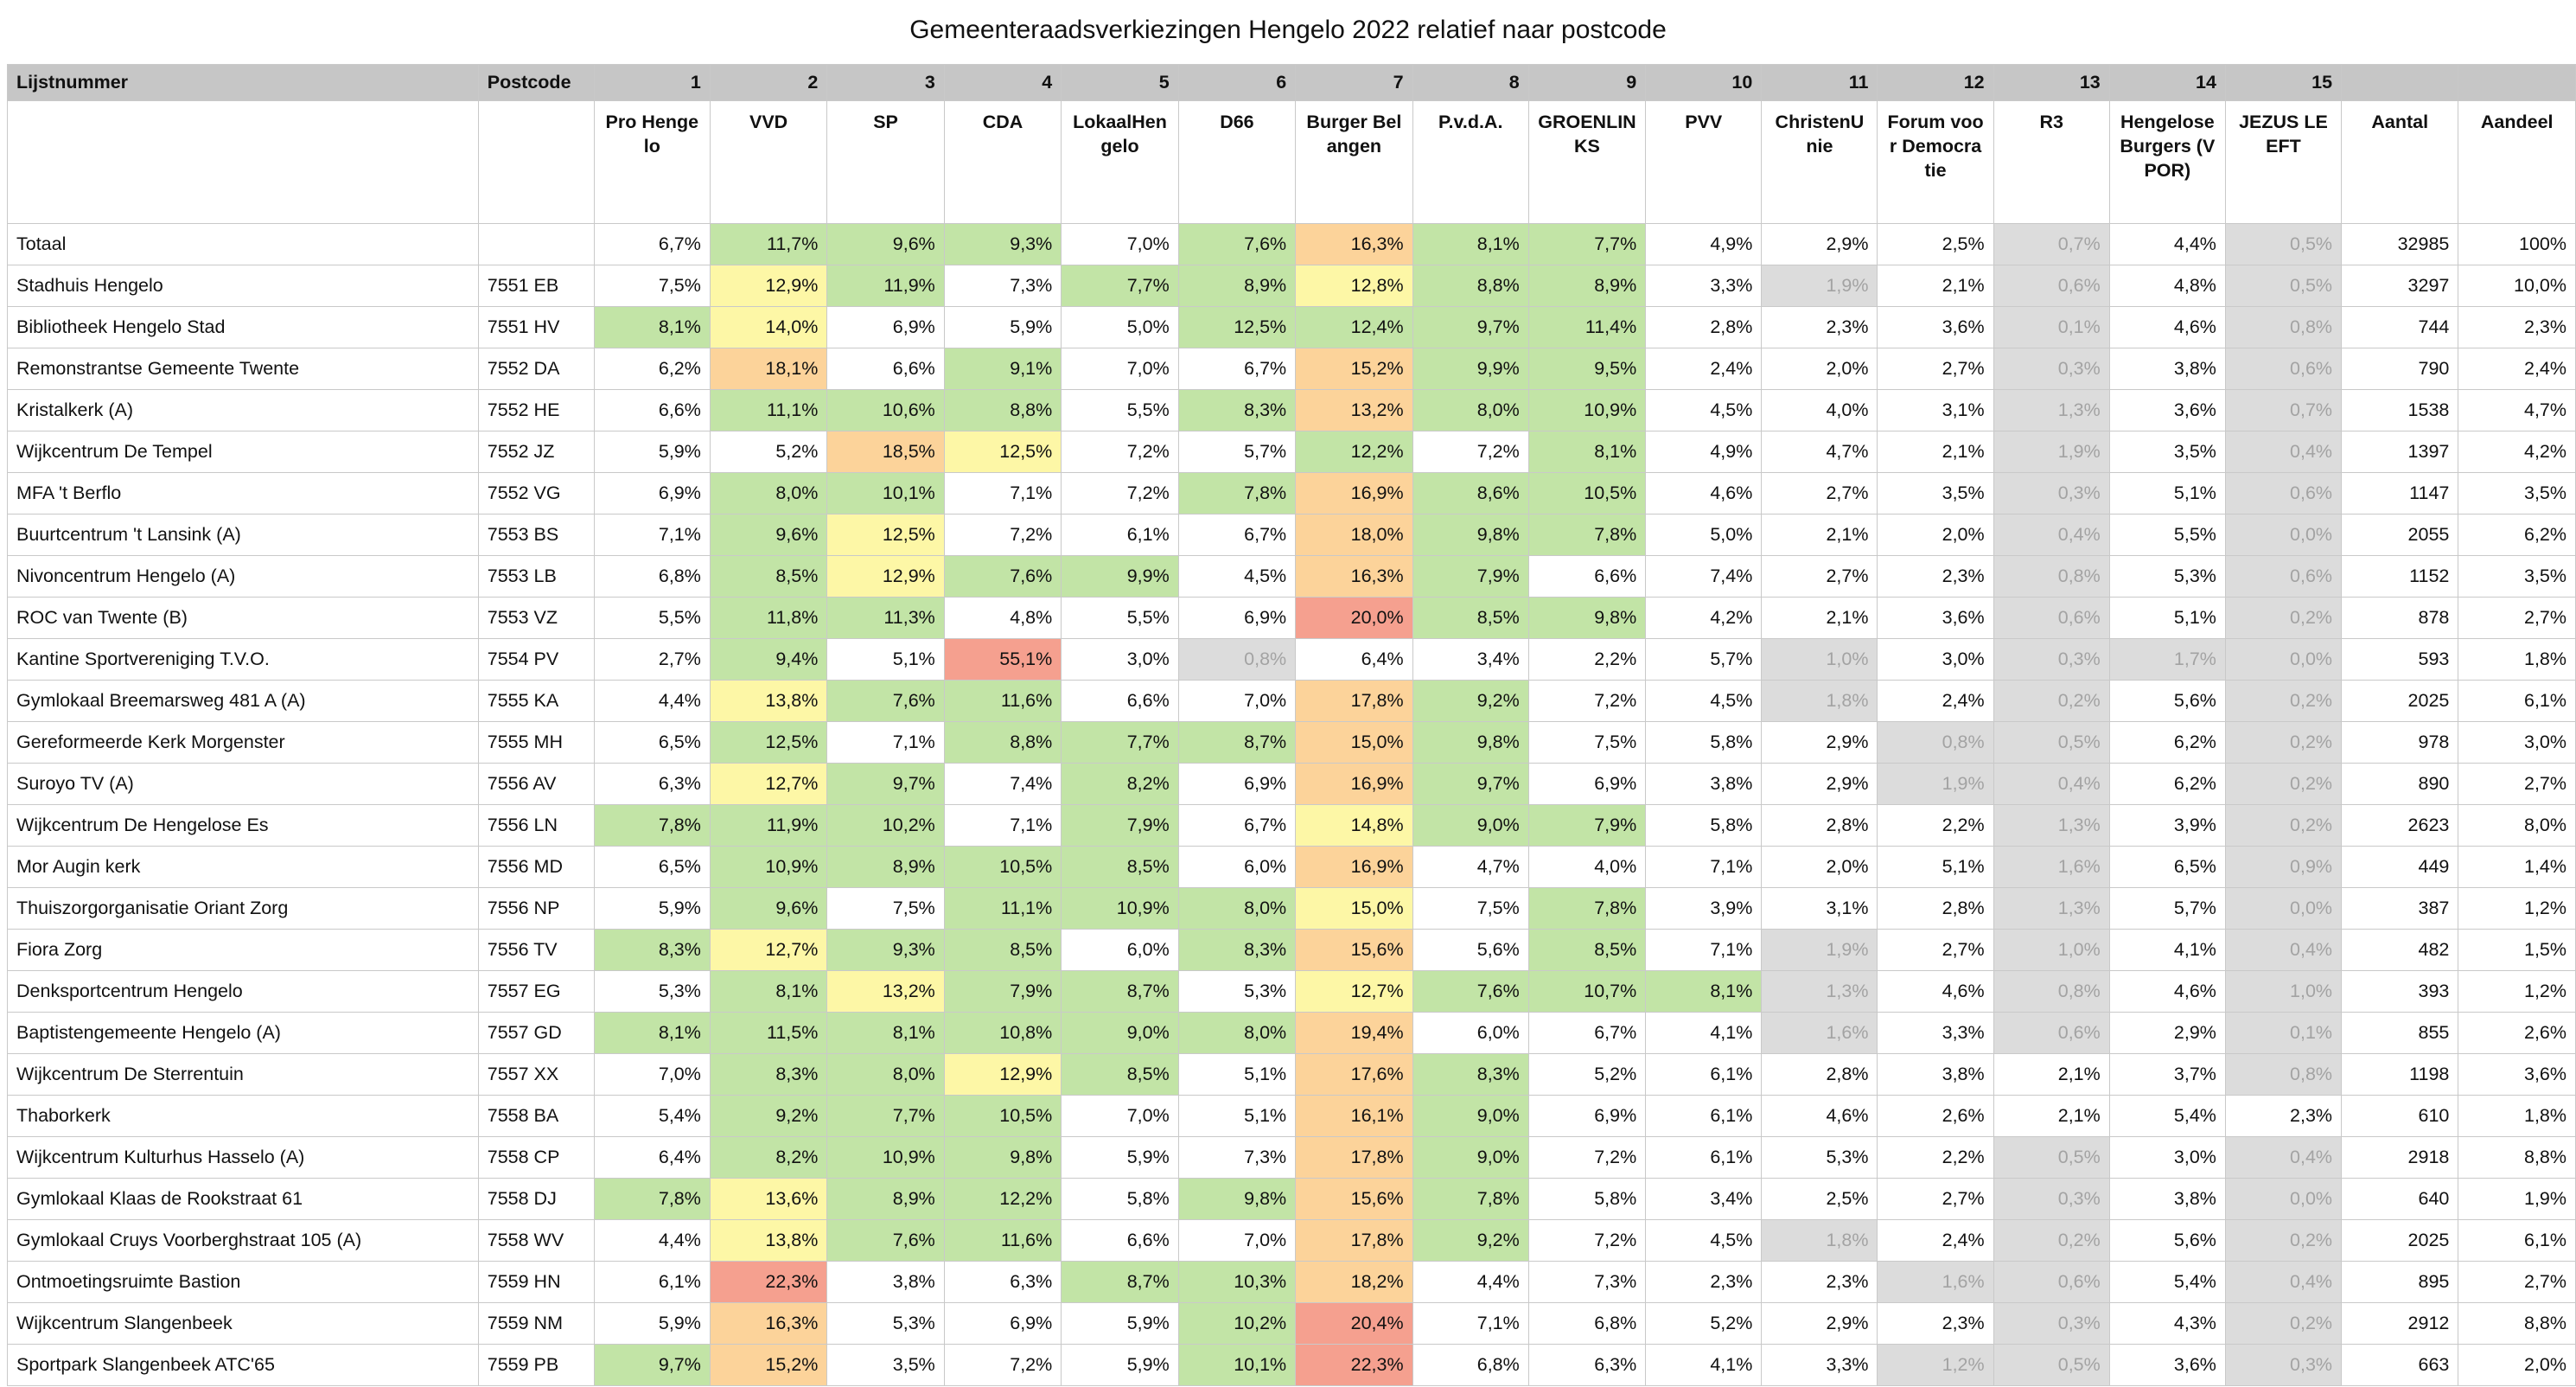 The width and height of the screenshot is (2576, 1387). I want to click on party-header, so click(243, 162).